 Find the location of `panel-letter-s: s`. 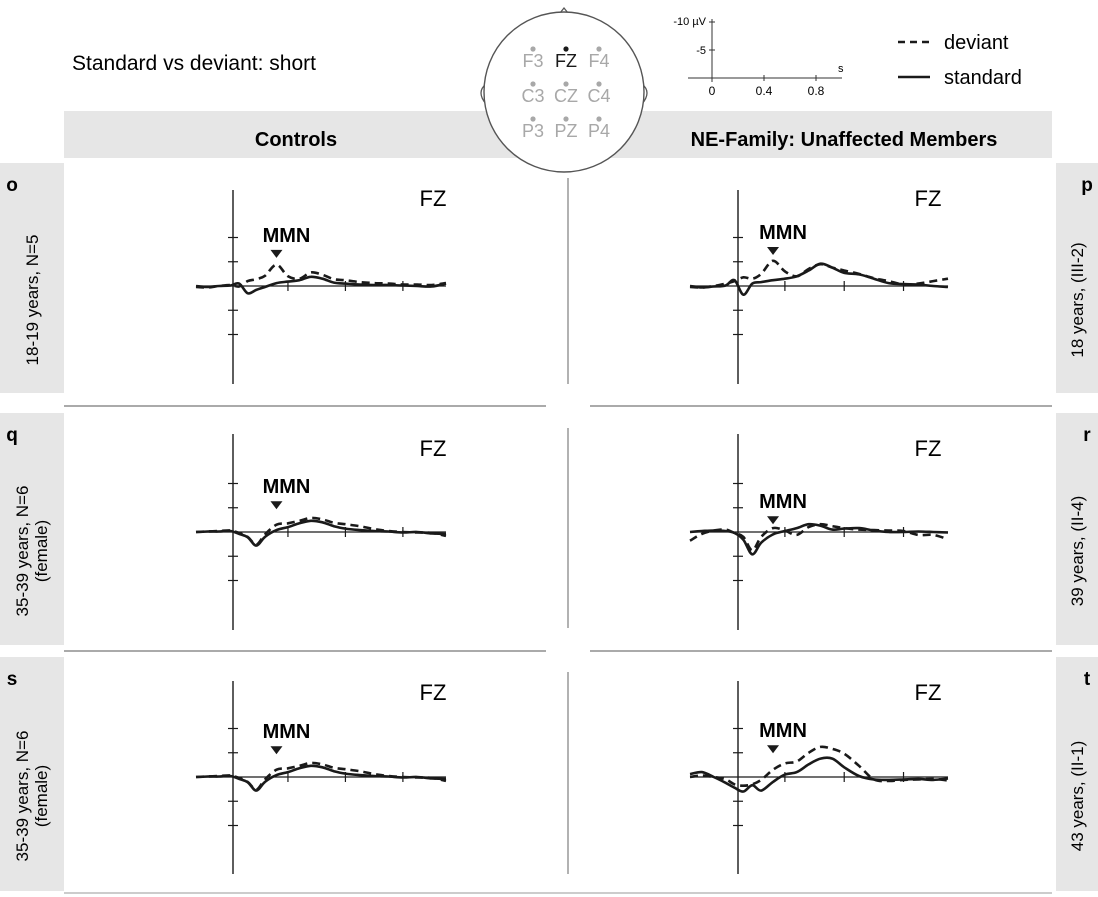

panel-letter-s: s is located at coordinates (12, 679).